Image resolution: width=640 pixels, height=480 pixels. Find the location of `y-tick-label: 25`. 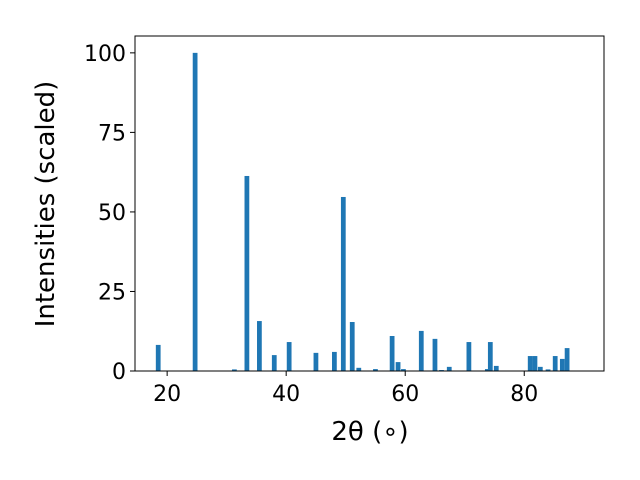

y-tick-label: 25 is located at coordinates (112, 292).